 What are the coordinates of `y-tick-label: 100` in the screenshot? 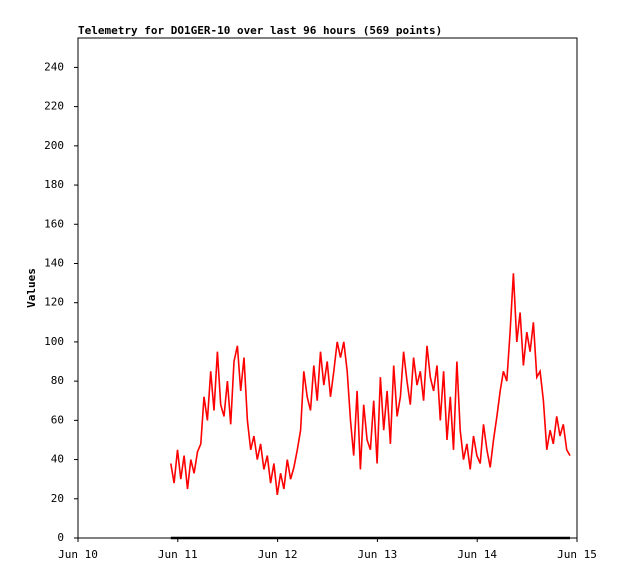 It's located at (54, 341).